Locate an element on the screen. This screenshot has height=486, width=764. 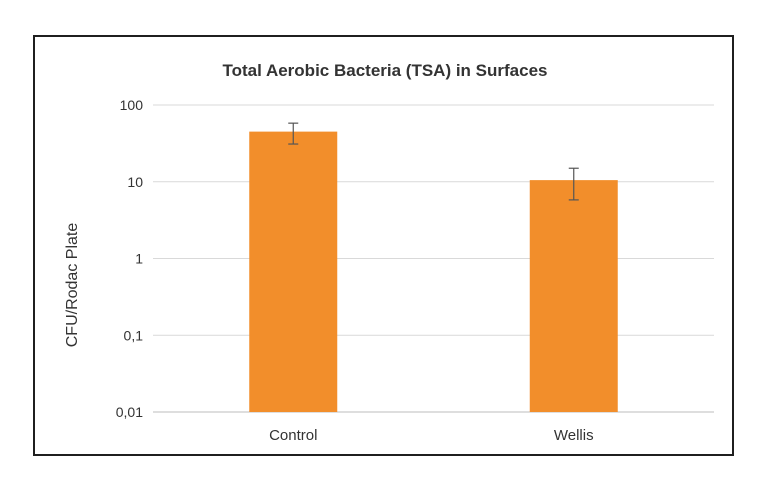
y-tick-label: 100 is located at coordinates (132, 105).